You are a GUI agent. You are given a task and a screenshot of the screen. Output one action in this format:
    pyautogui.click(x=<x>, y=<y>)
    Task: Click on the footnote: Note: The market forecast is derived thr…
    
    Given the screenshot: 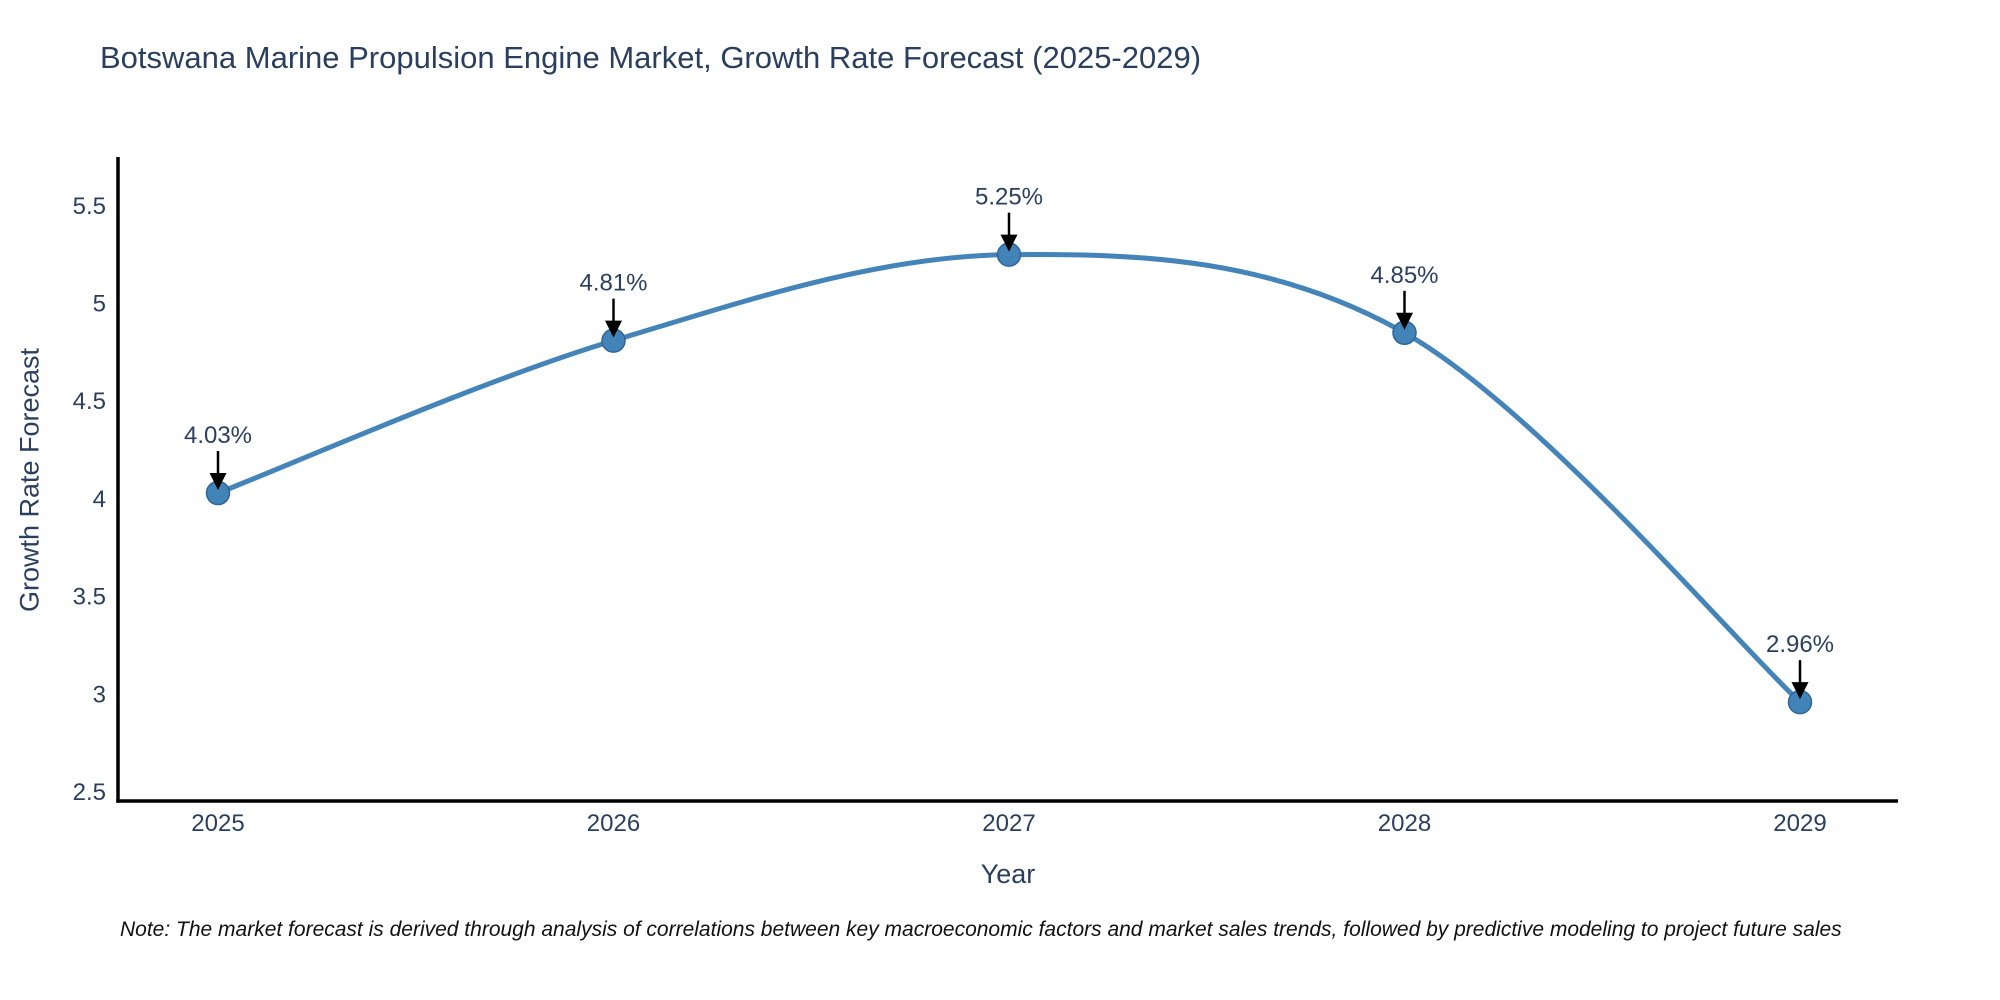 What is the action you would take?
    pyautogui.click(x=981, y=929)
    